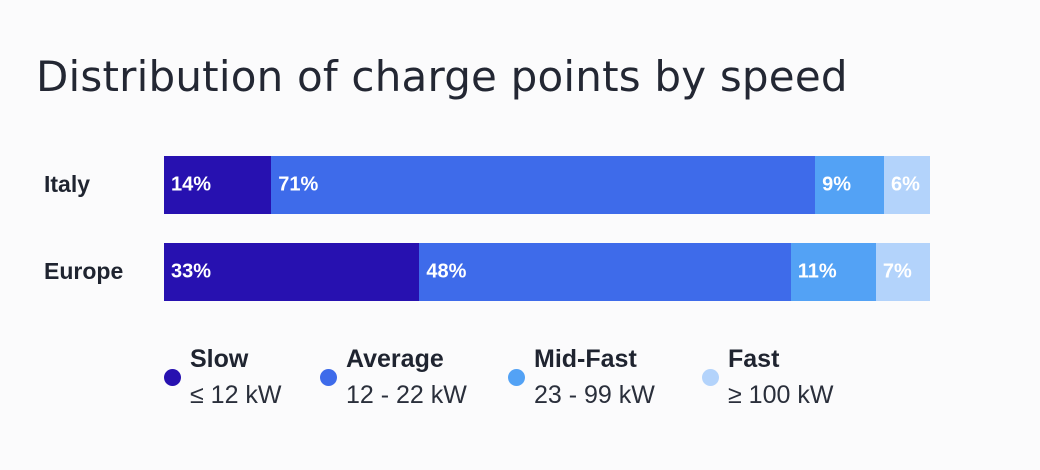 This screenshot has height=470, width=1040. Describe the element at coordinates (292, 272) in the screenshot. I see `bar-segment-europe-slow: 33%` at that location.